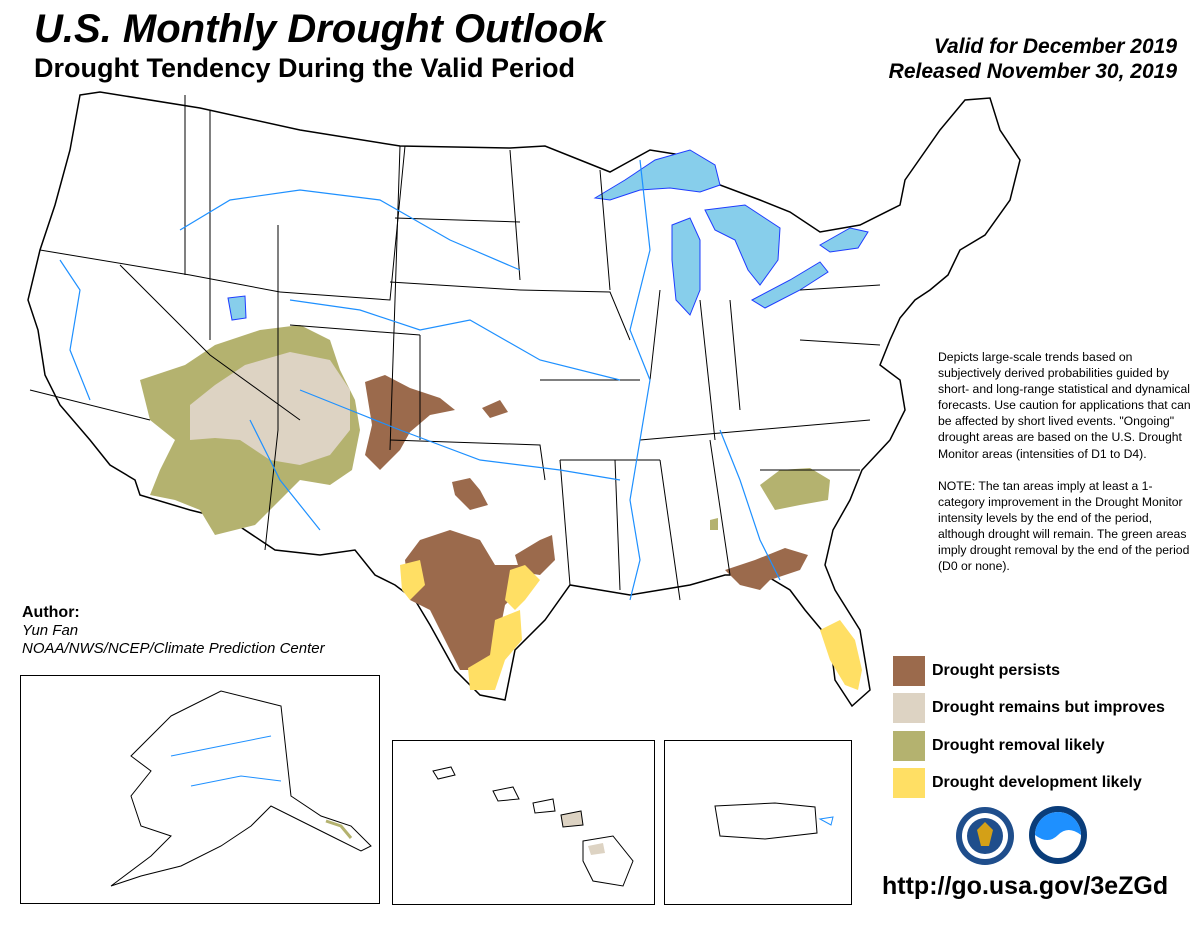 The image size is (1199, 926). I want to click on legend-label-improves: Drought remains but improves, so click(1048, 707).